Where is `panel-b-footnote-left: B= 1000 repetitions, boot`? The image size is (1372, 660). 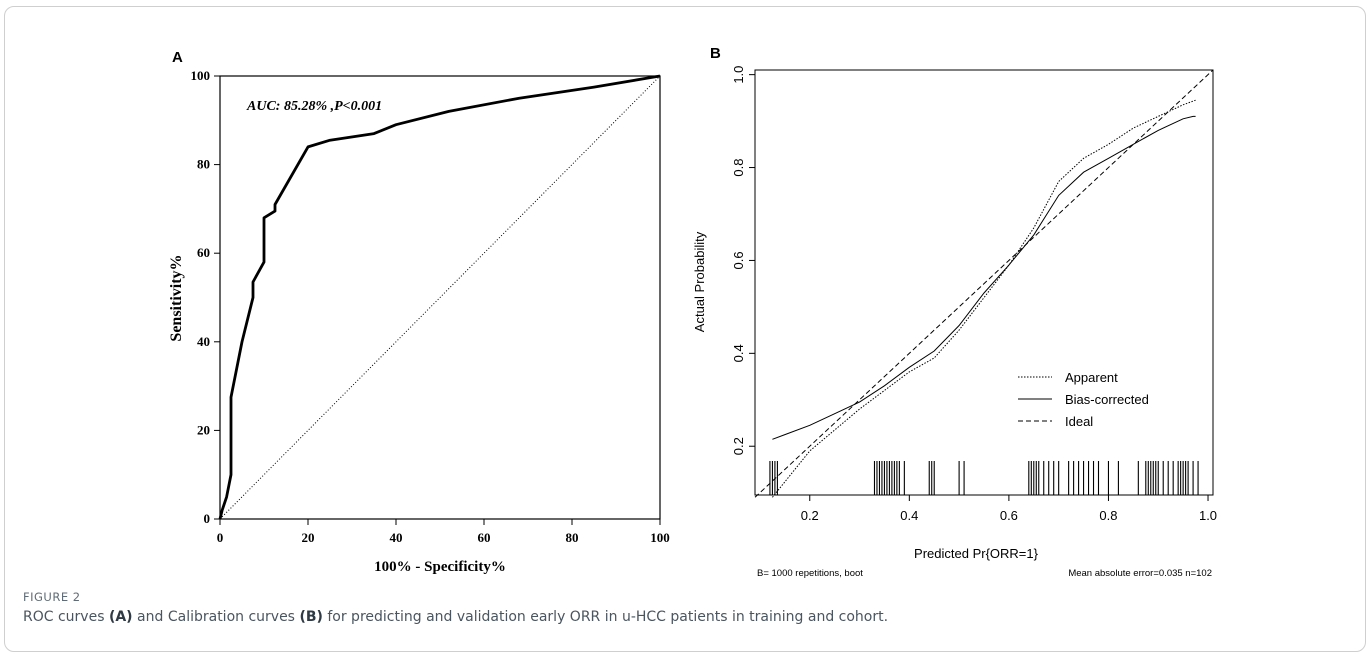 panel-b-footnote-left: B= 1000 repetitions, boot is located at coordinates (810, 573).